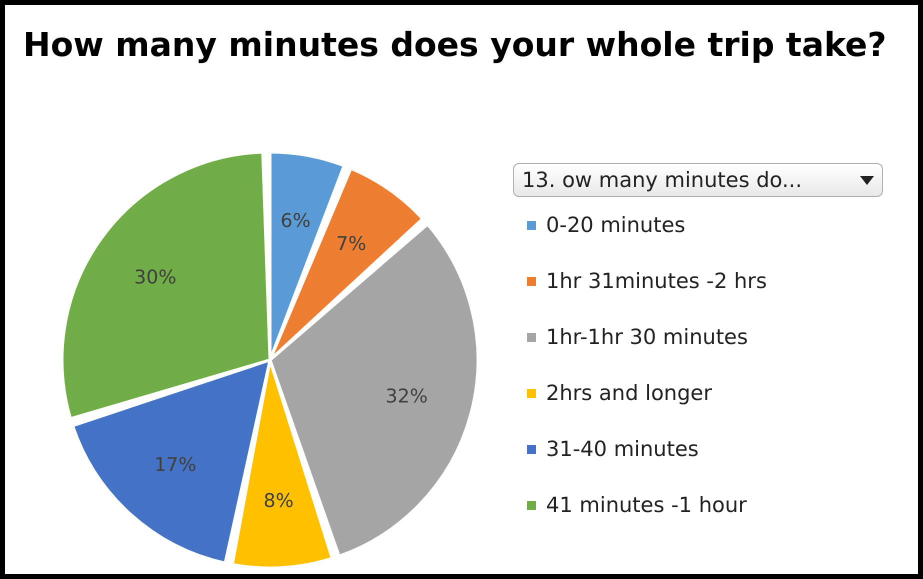  Describe the element at coordinates (455, 44) in the screenshot. I see `chart-title: How many minutes does your whole trip take?` at that location.